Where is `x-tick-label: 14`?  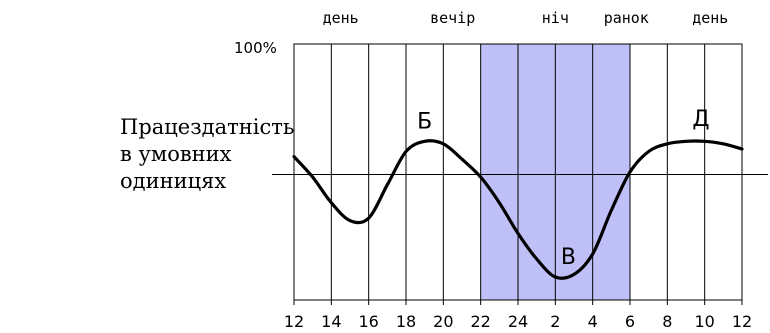
x-tick-label: 14 is located at coordinates (331, 321).